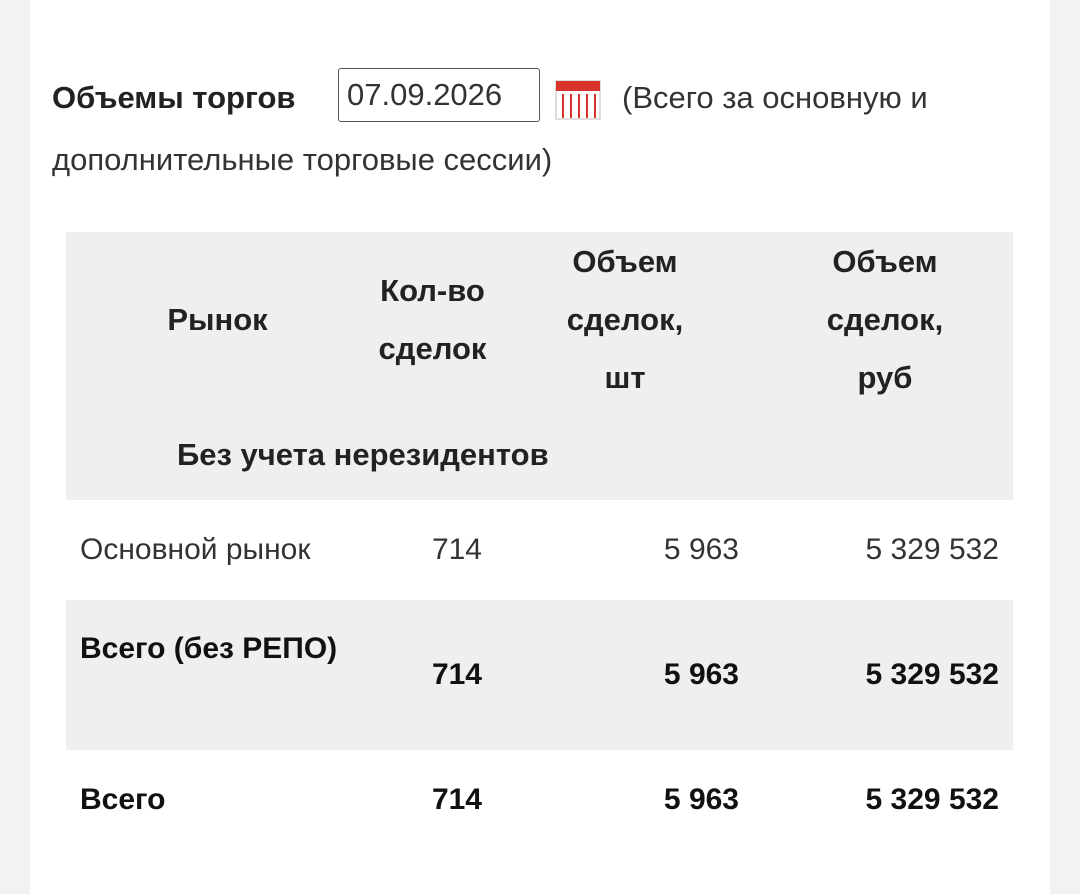 The image size is (1080, 894). What do you see at coordinates (625, 319) in the screenshot?
I see `column-header: Объем сделок, шт` at bounding box center [625, 319].